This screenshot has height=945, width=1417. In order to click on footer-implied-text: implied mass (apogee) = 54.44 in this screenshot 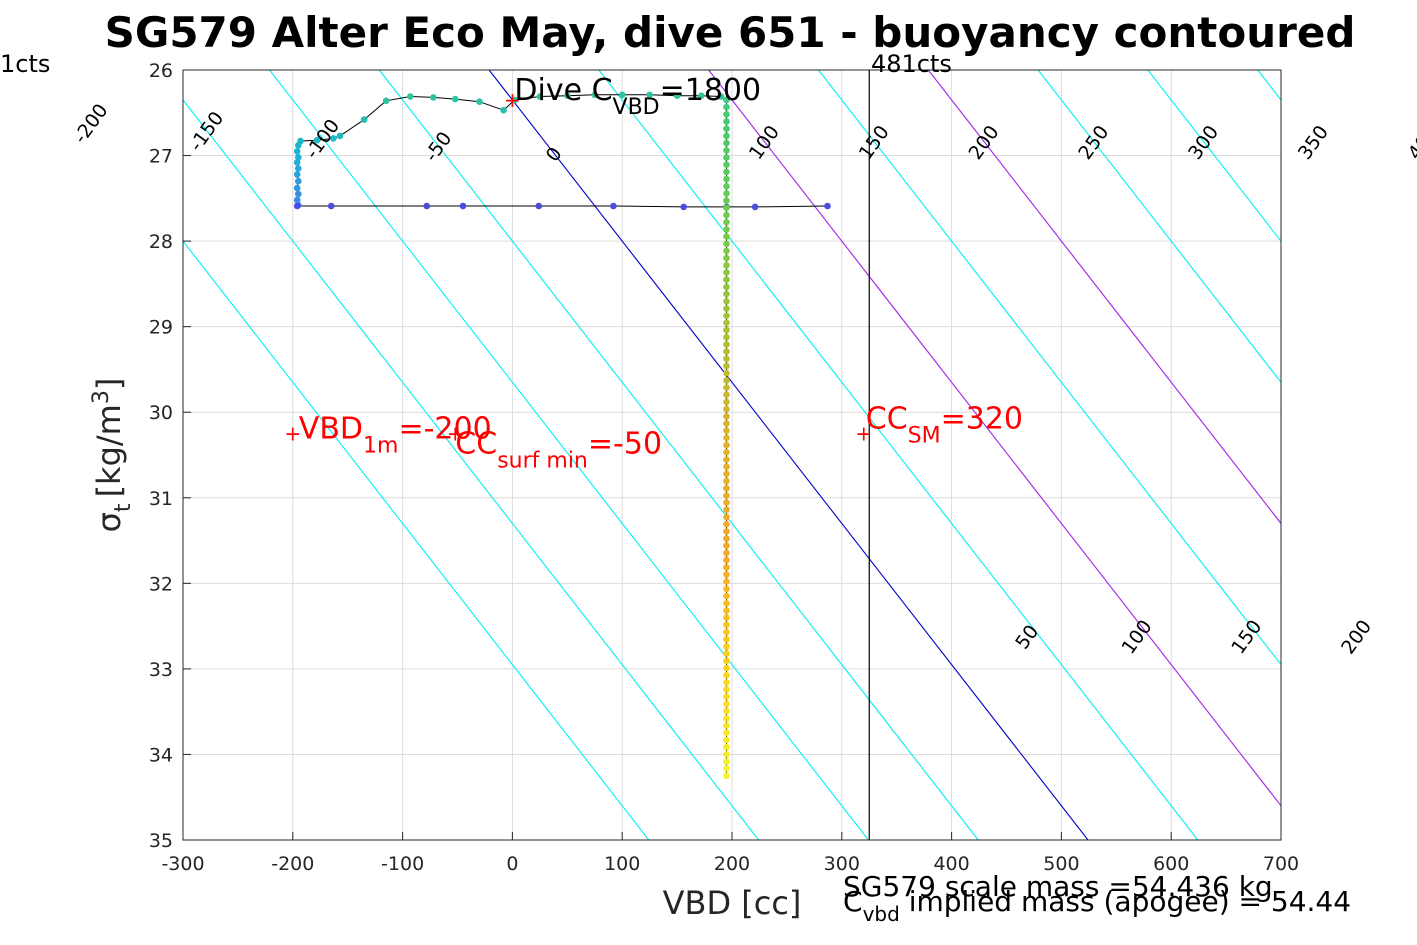, I will do `click(1125, 901)`.